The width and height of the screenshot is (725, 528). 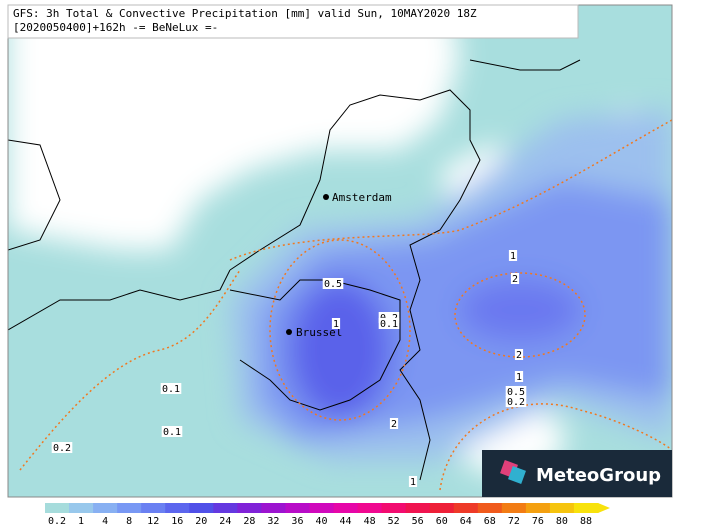 I want to click on colorbar-label: 12, so click(x=153, y=521).